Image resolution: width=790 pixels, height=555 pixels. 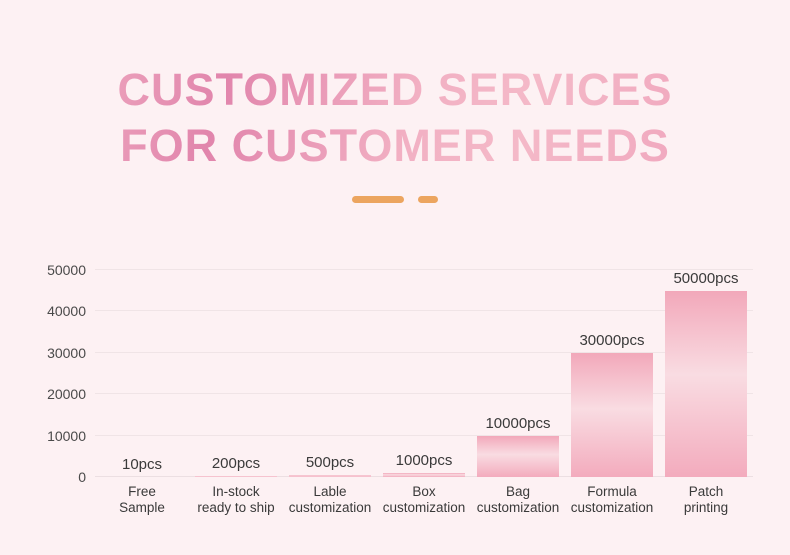 What do you see at coordinates (82, 477) in the screenshot?
I see `y-axis-tick-label: 0` at bounding box center [82, 477].